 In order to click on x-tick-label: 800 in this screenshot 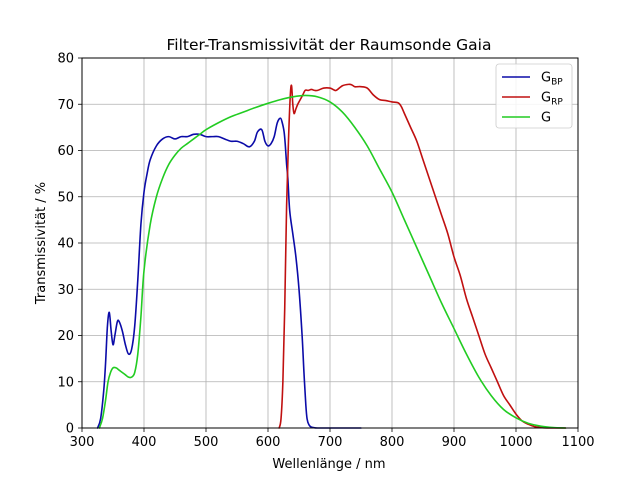, I will do `click(392, 442)`.